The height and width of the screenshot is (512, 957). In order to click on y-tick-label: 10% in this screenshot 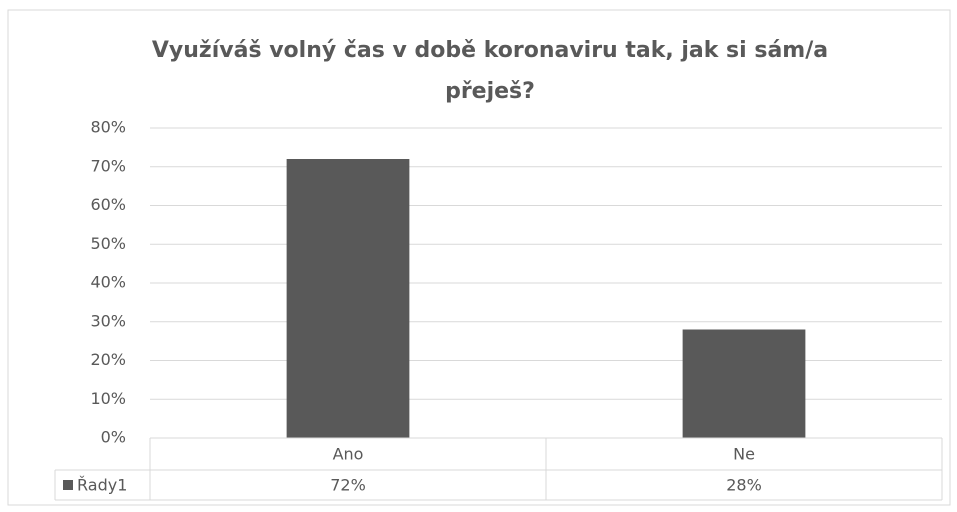, I will do `click(108, 398)`.